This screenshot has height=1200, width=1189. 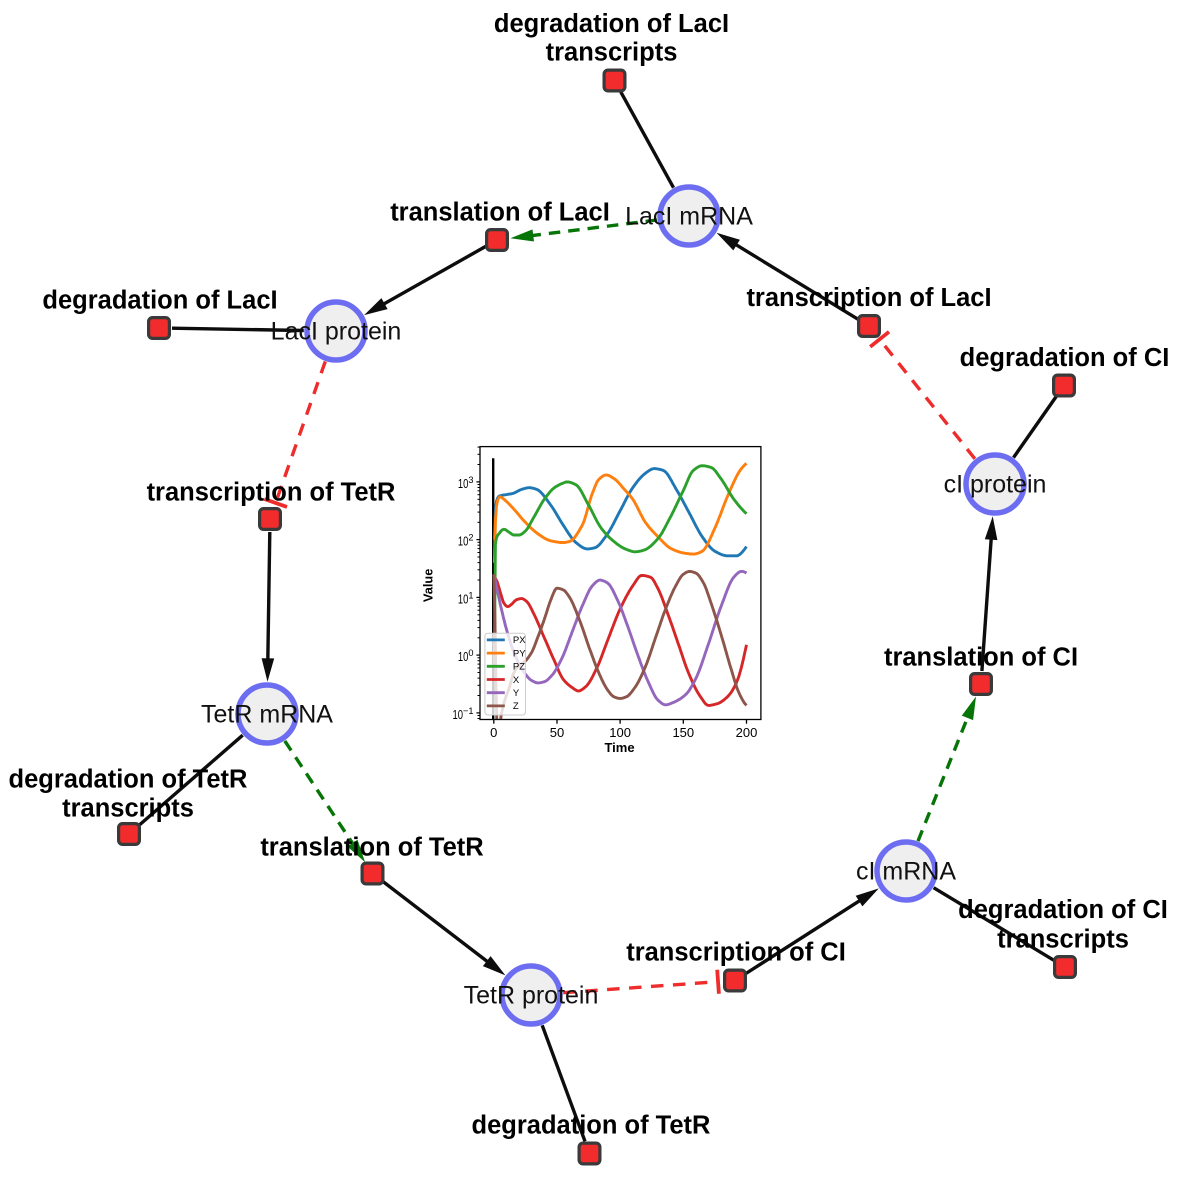 I want to click on svg-text: 200, so click(x=747, y=732).